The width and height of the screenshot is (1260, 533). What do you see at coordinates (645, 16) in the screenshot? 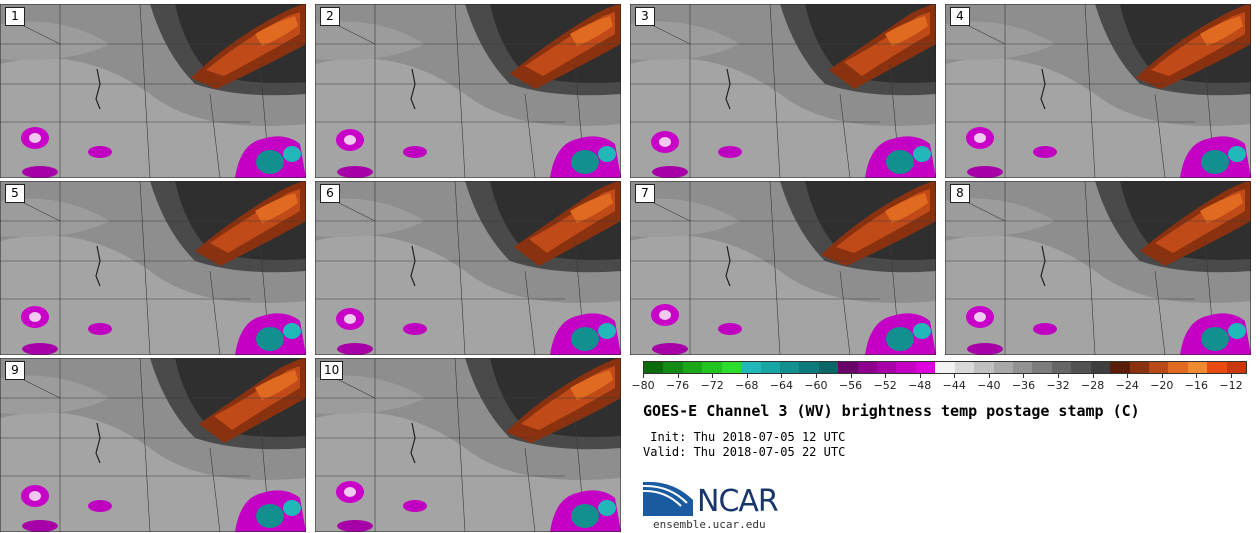
I see `panel-number-label: 3` at bounding box center [645, 16].